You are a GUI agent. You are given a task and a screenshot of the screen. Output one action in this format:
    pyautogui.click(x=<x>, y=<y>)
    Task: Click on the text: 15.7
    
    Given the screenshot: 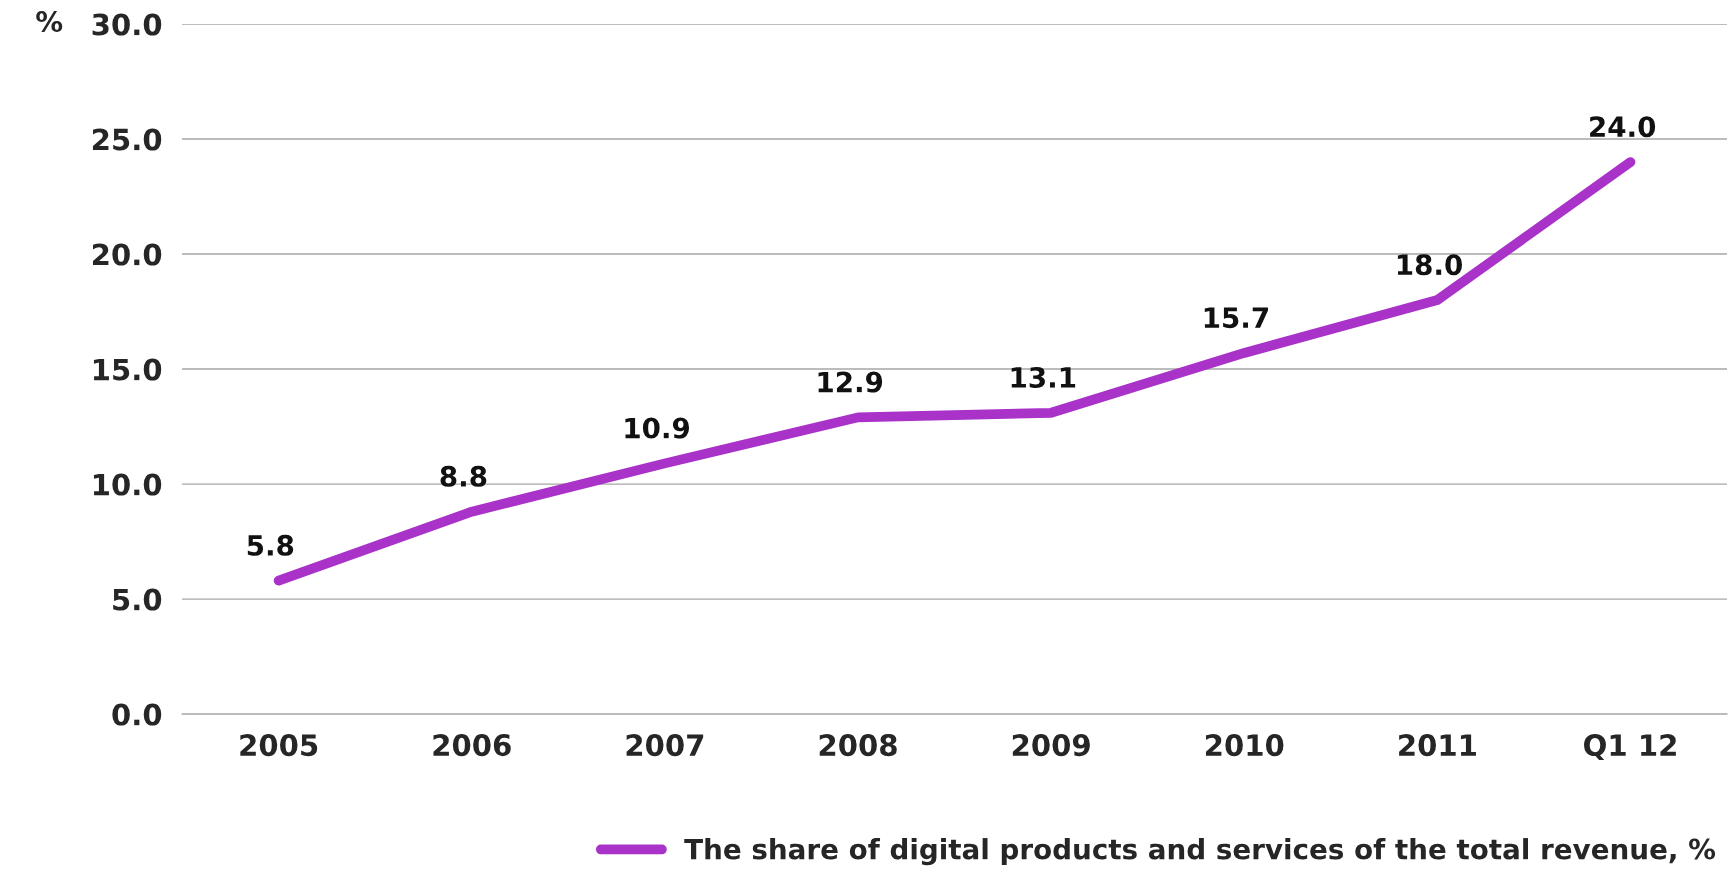 What is the action you would take?
    pyautogui.click(x=1236, y=318)
    